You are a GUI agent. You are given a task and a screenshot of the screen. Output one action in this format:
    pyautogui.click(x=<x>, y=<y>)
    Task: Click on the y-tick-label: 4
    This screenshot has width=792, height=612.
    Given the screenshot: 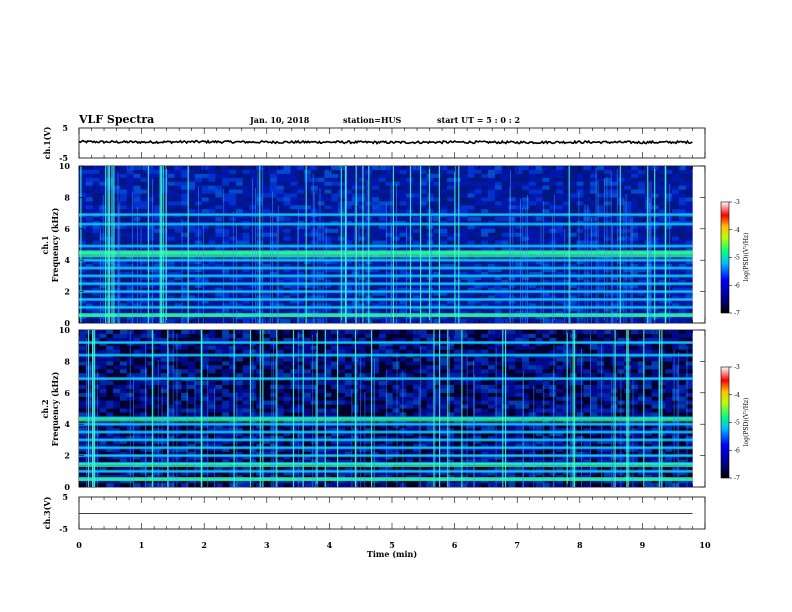 What is the action you would take?
    pyautogui.click(x=67, y=260)
    